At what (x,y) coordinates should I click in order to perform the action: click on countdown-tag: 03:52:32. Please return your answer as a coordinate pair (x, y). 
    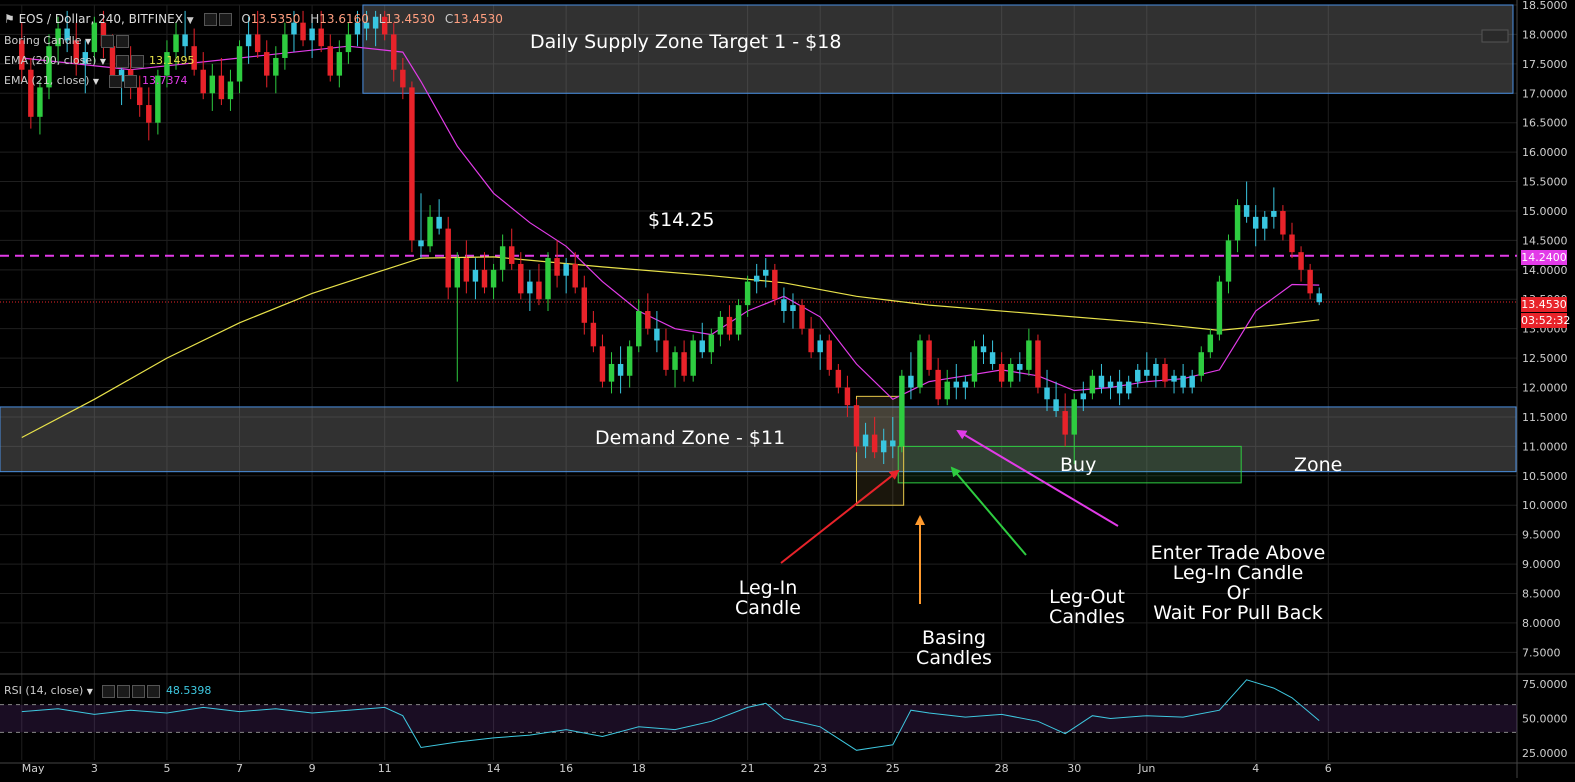
    Looking at the image, I should click on (1546, 320).